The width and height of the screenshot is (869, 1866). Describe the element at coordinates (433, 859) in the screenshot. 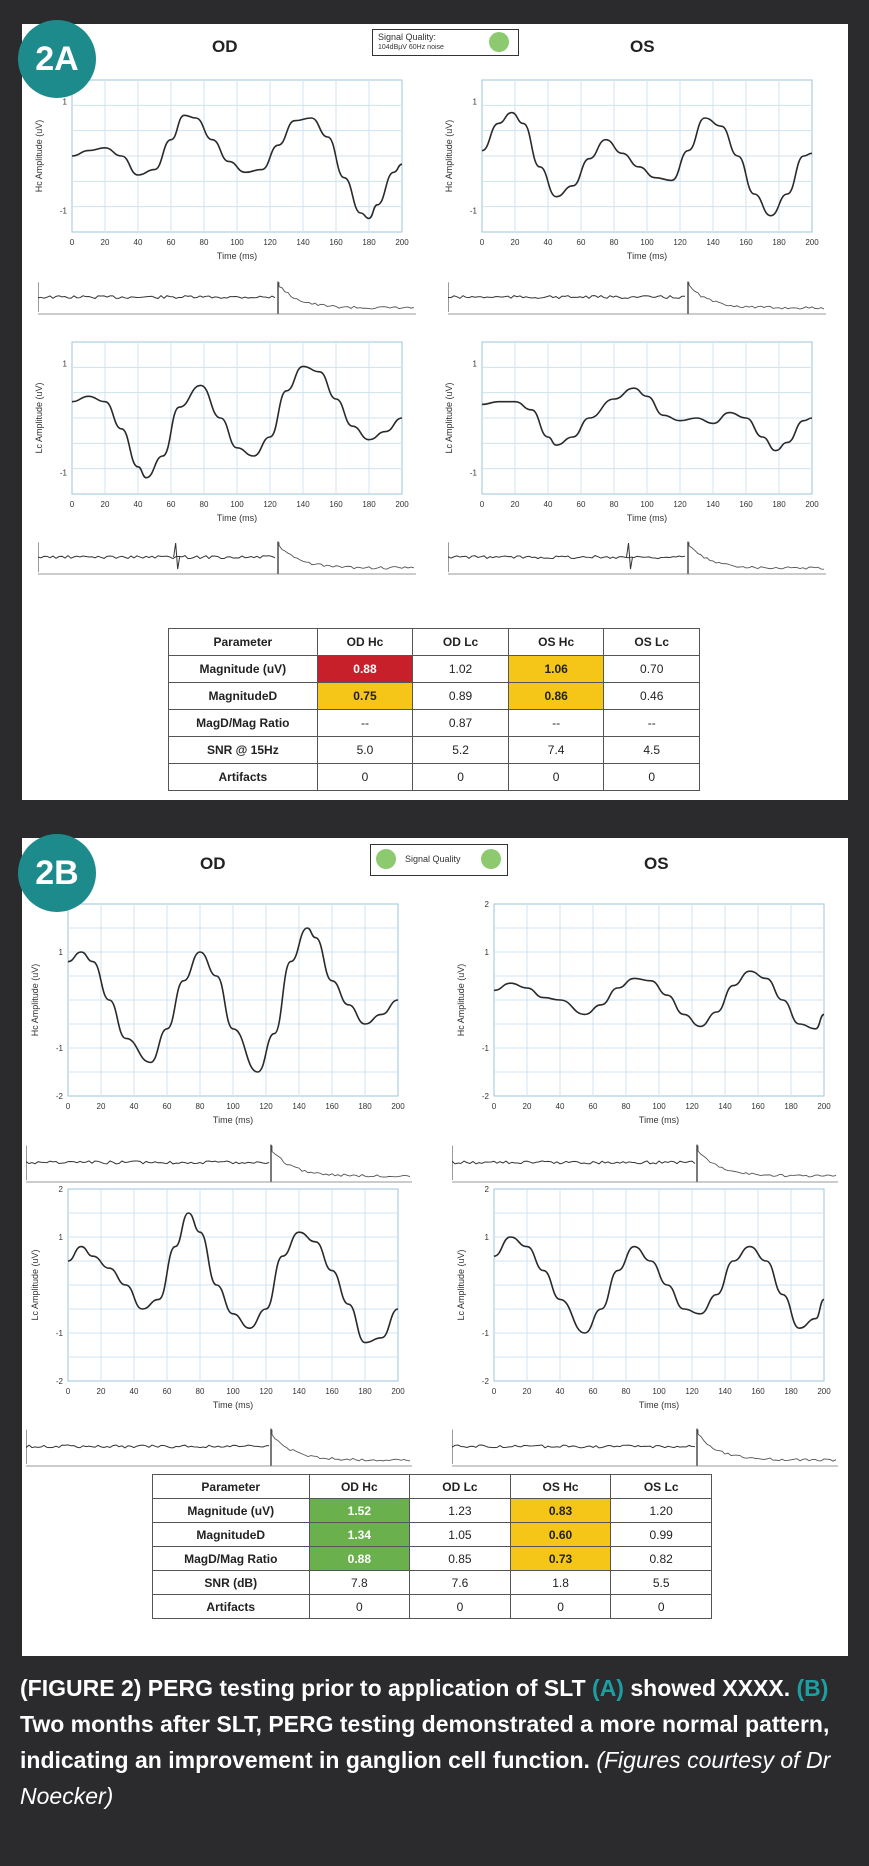

I see `signal-quality-label: Signal Quality` at that location.